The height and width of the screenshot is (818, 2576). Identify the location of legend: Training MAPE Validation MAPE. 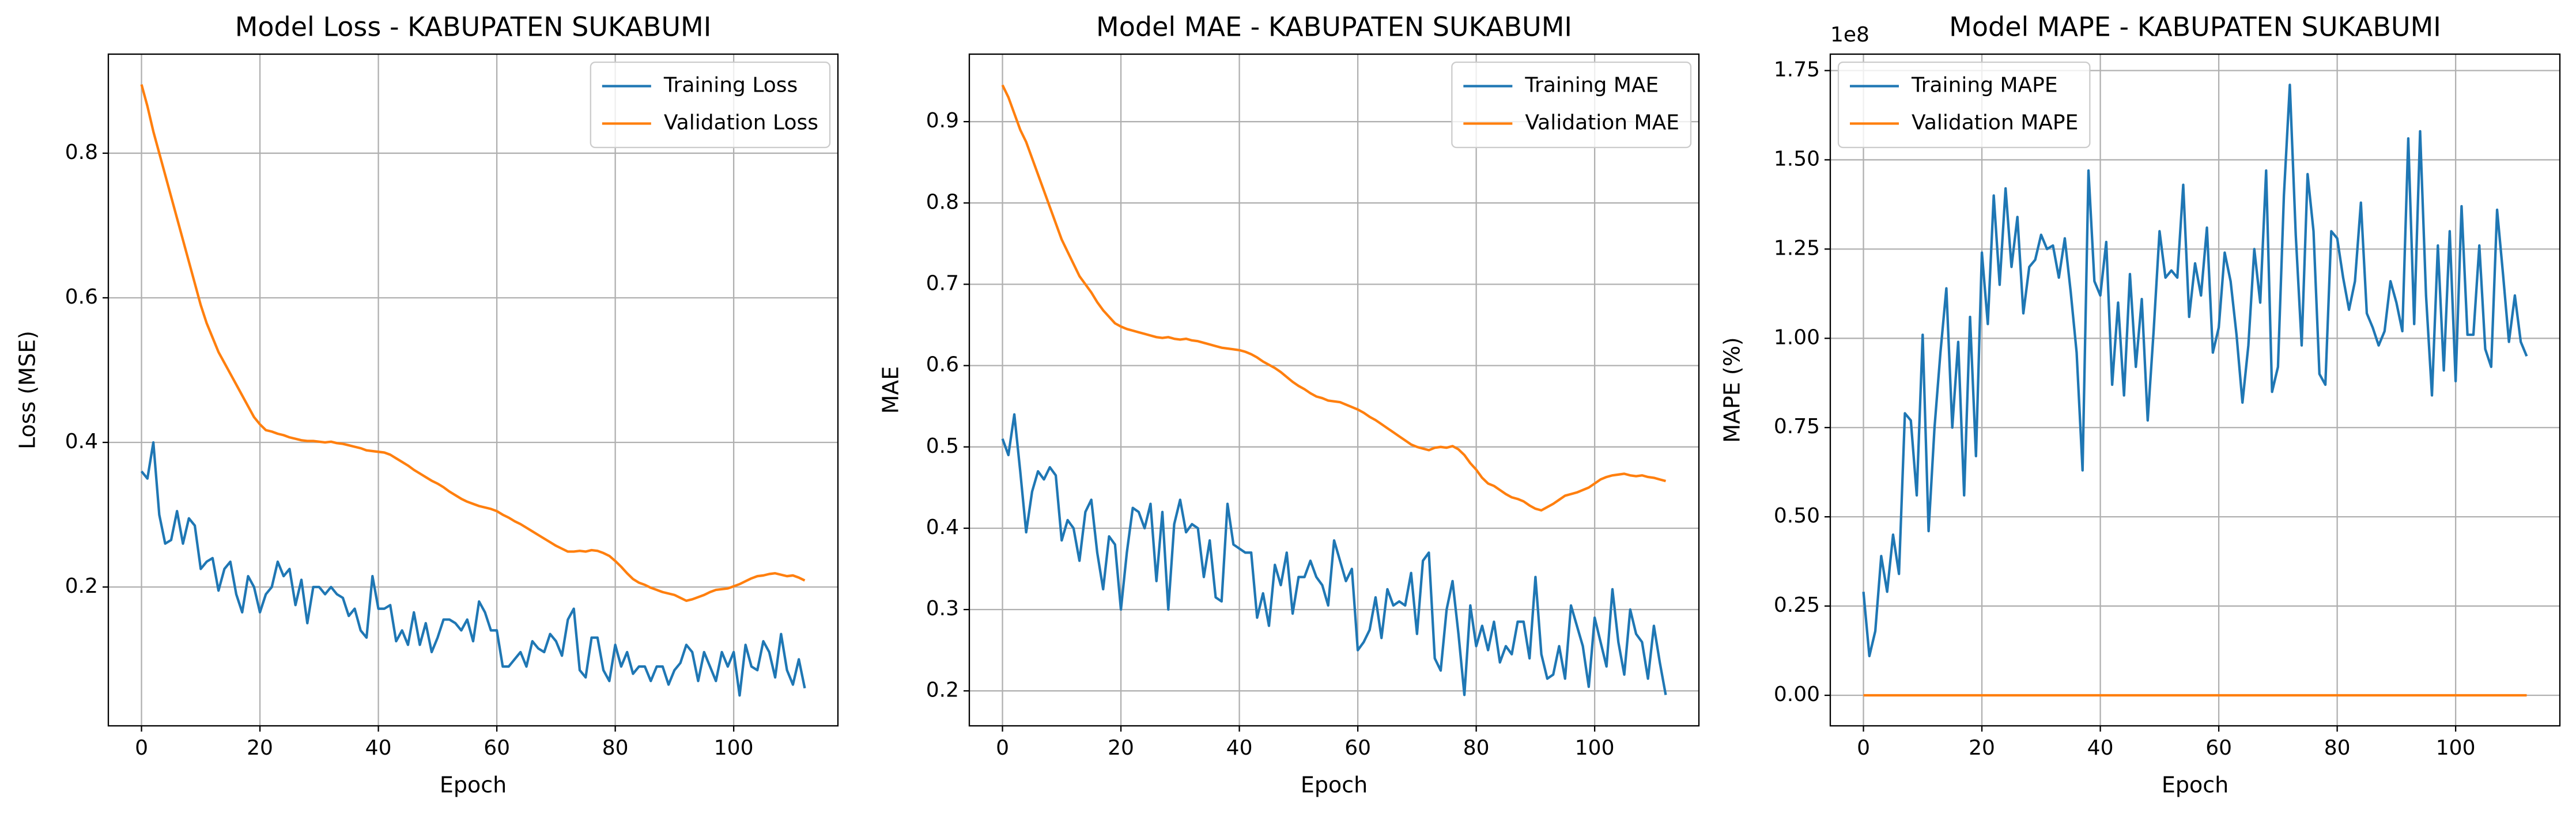
(1964, 105).